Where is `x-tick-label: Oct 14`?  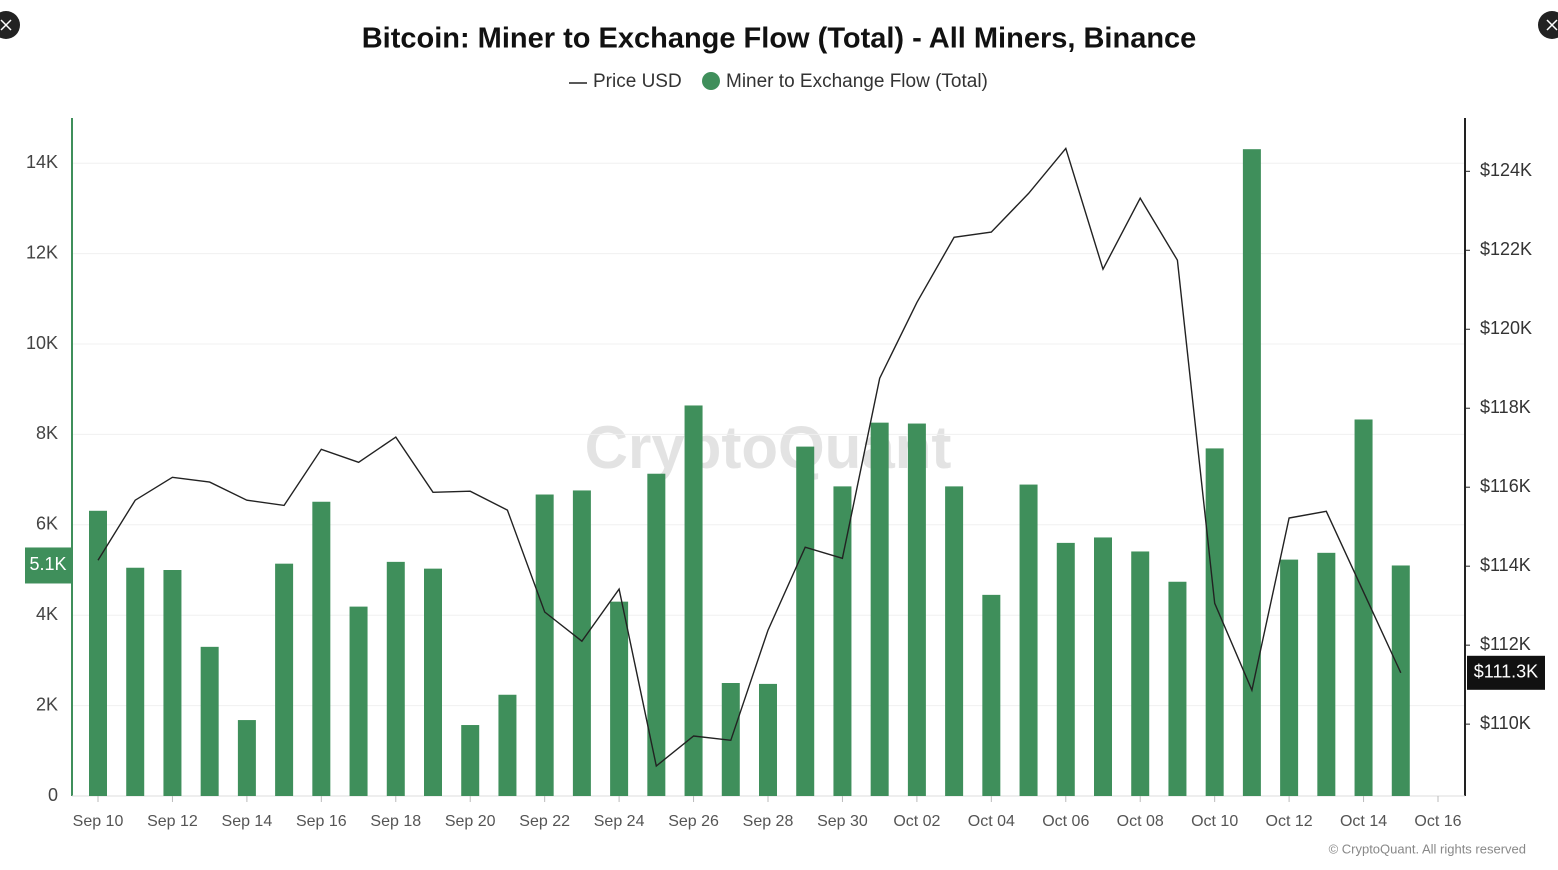 x-tick-label: Oct 14 is located at coordinates (1363, 821).